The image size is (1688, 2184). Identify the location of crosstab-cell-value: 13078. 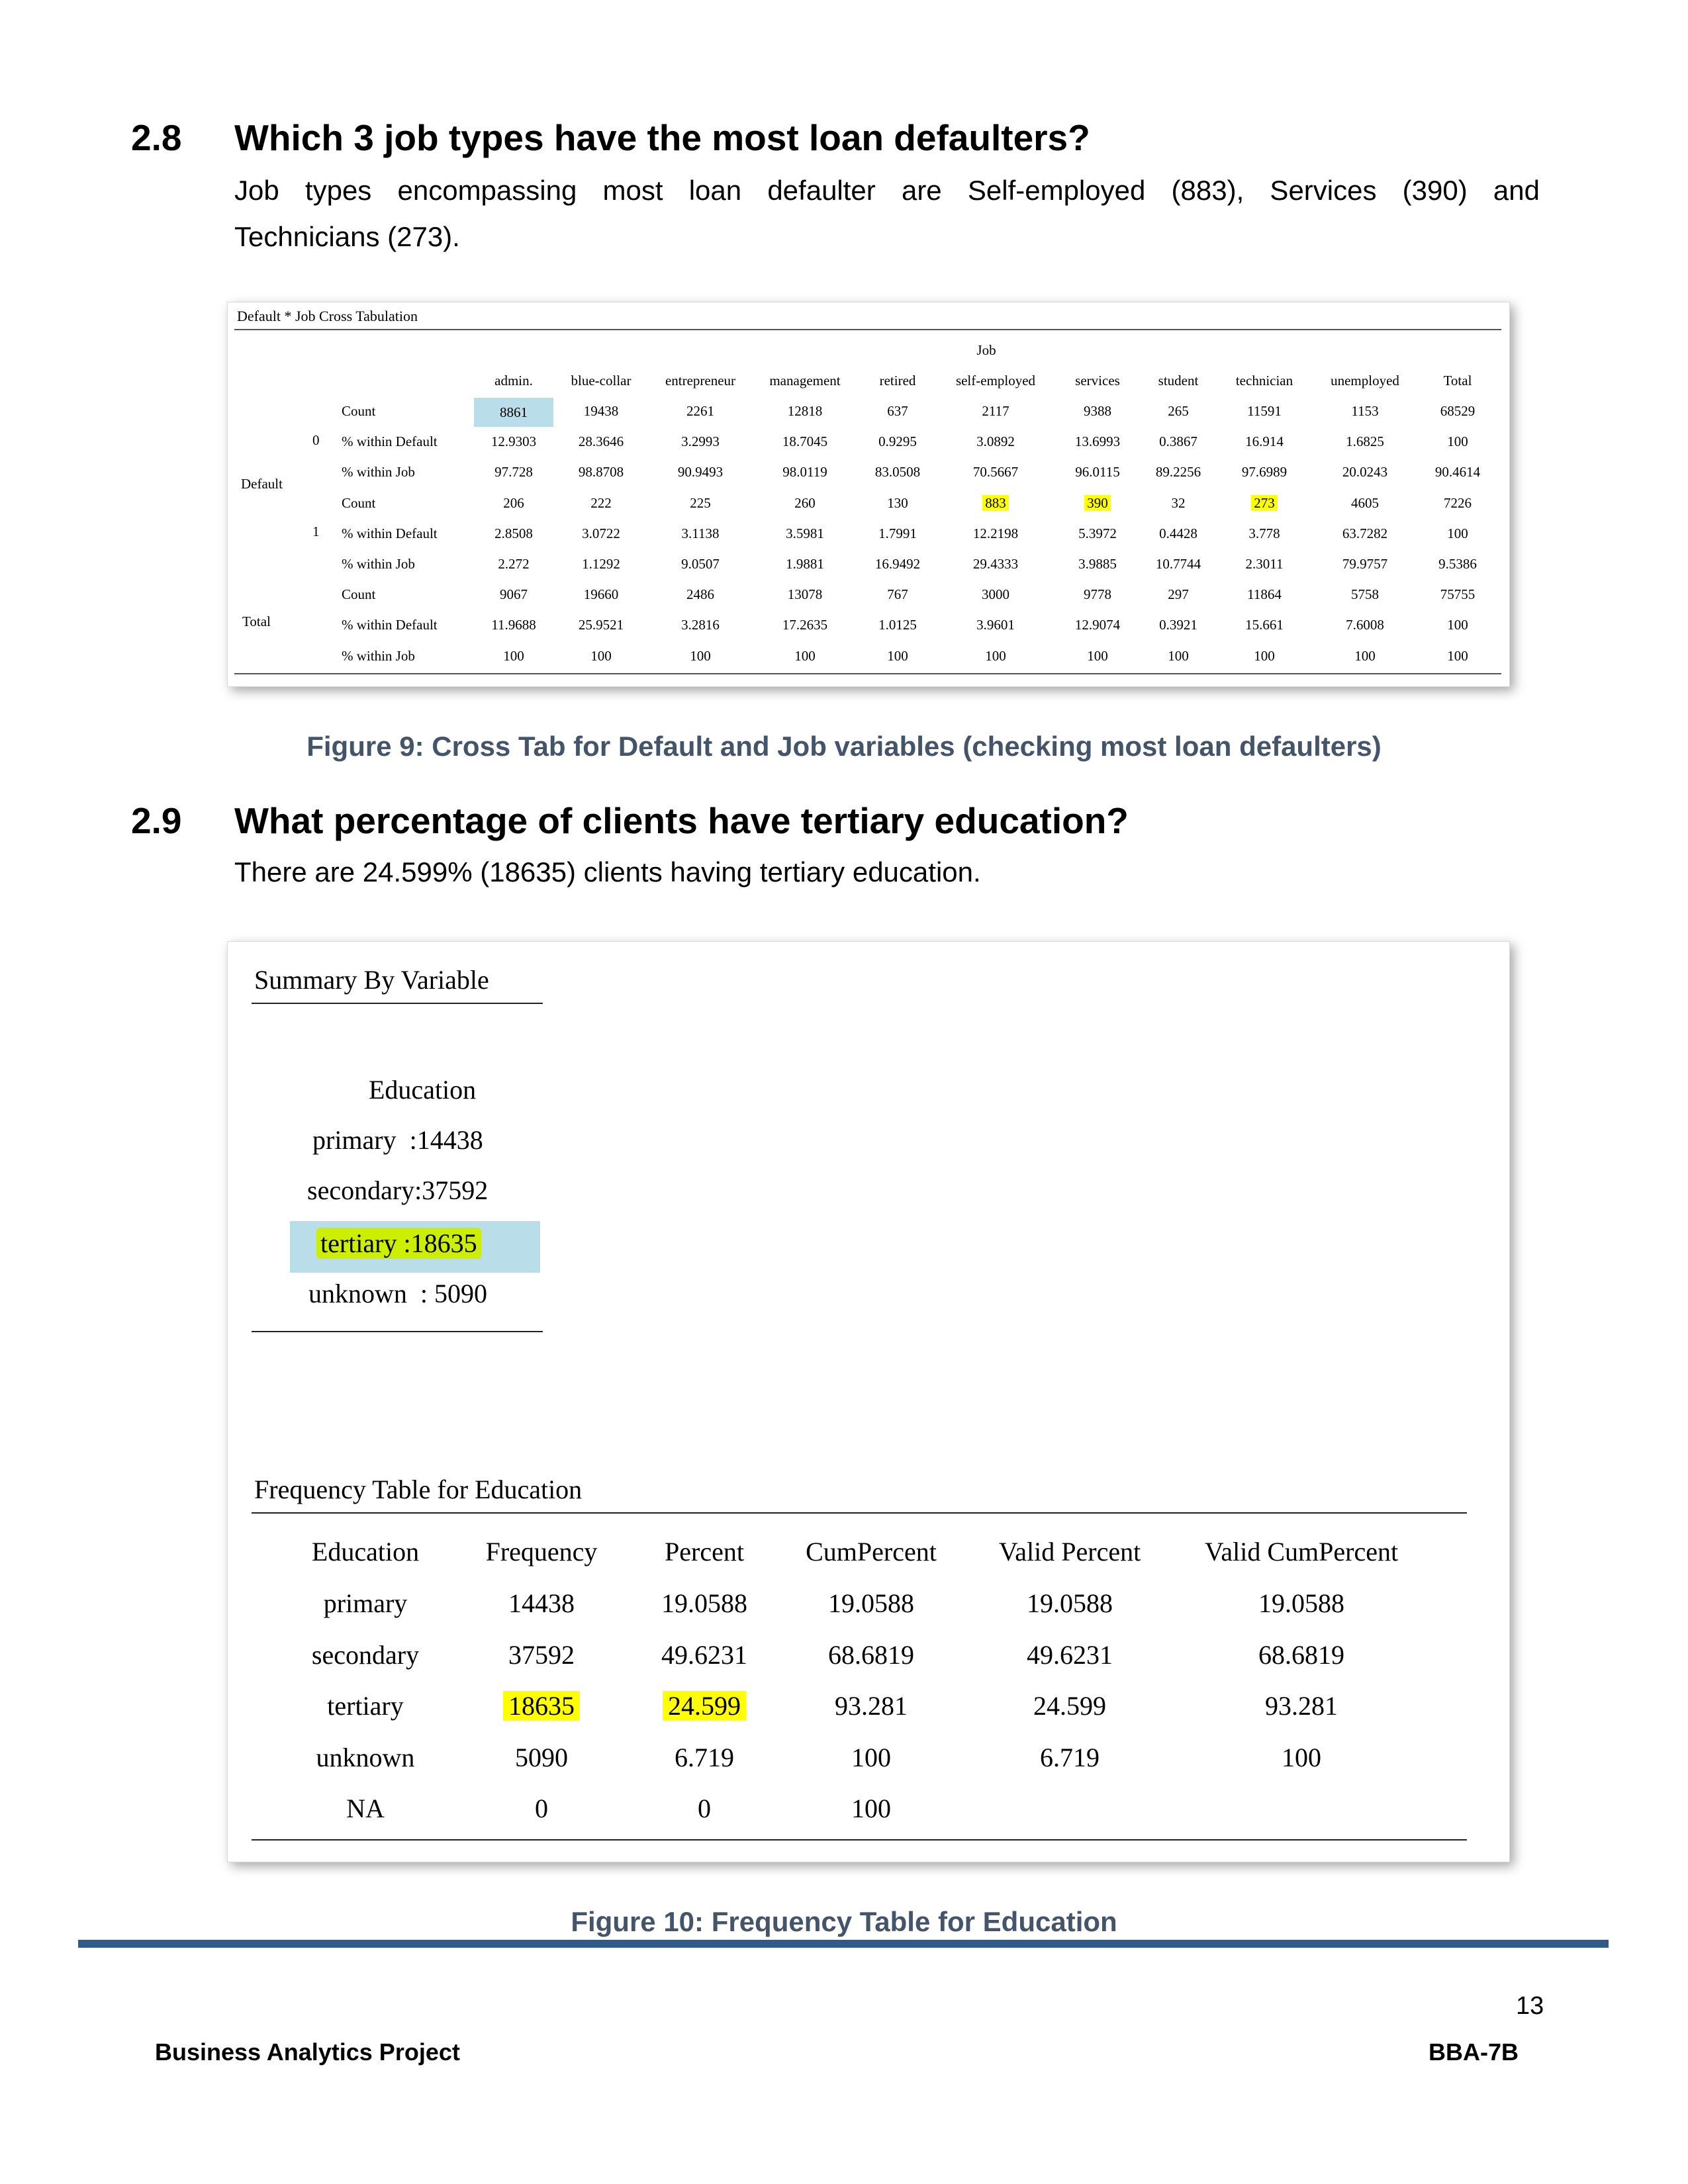
(805, 594).